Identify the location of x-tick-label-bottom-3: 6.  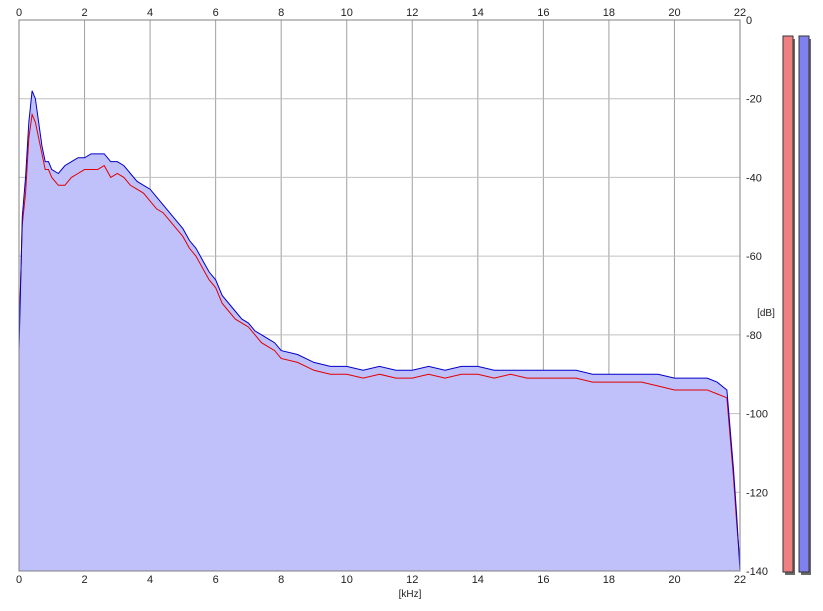
(216, 580).